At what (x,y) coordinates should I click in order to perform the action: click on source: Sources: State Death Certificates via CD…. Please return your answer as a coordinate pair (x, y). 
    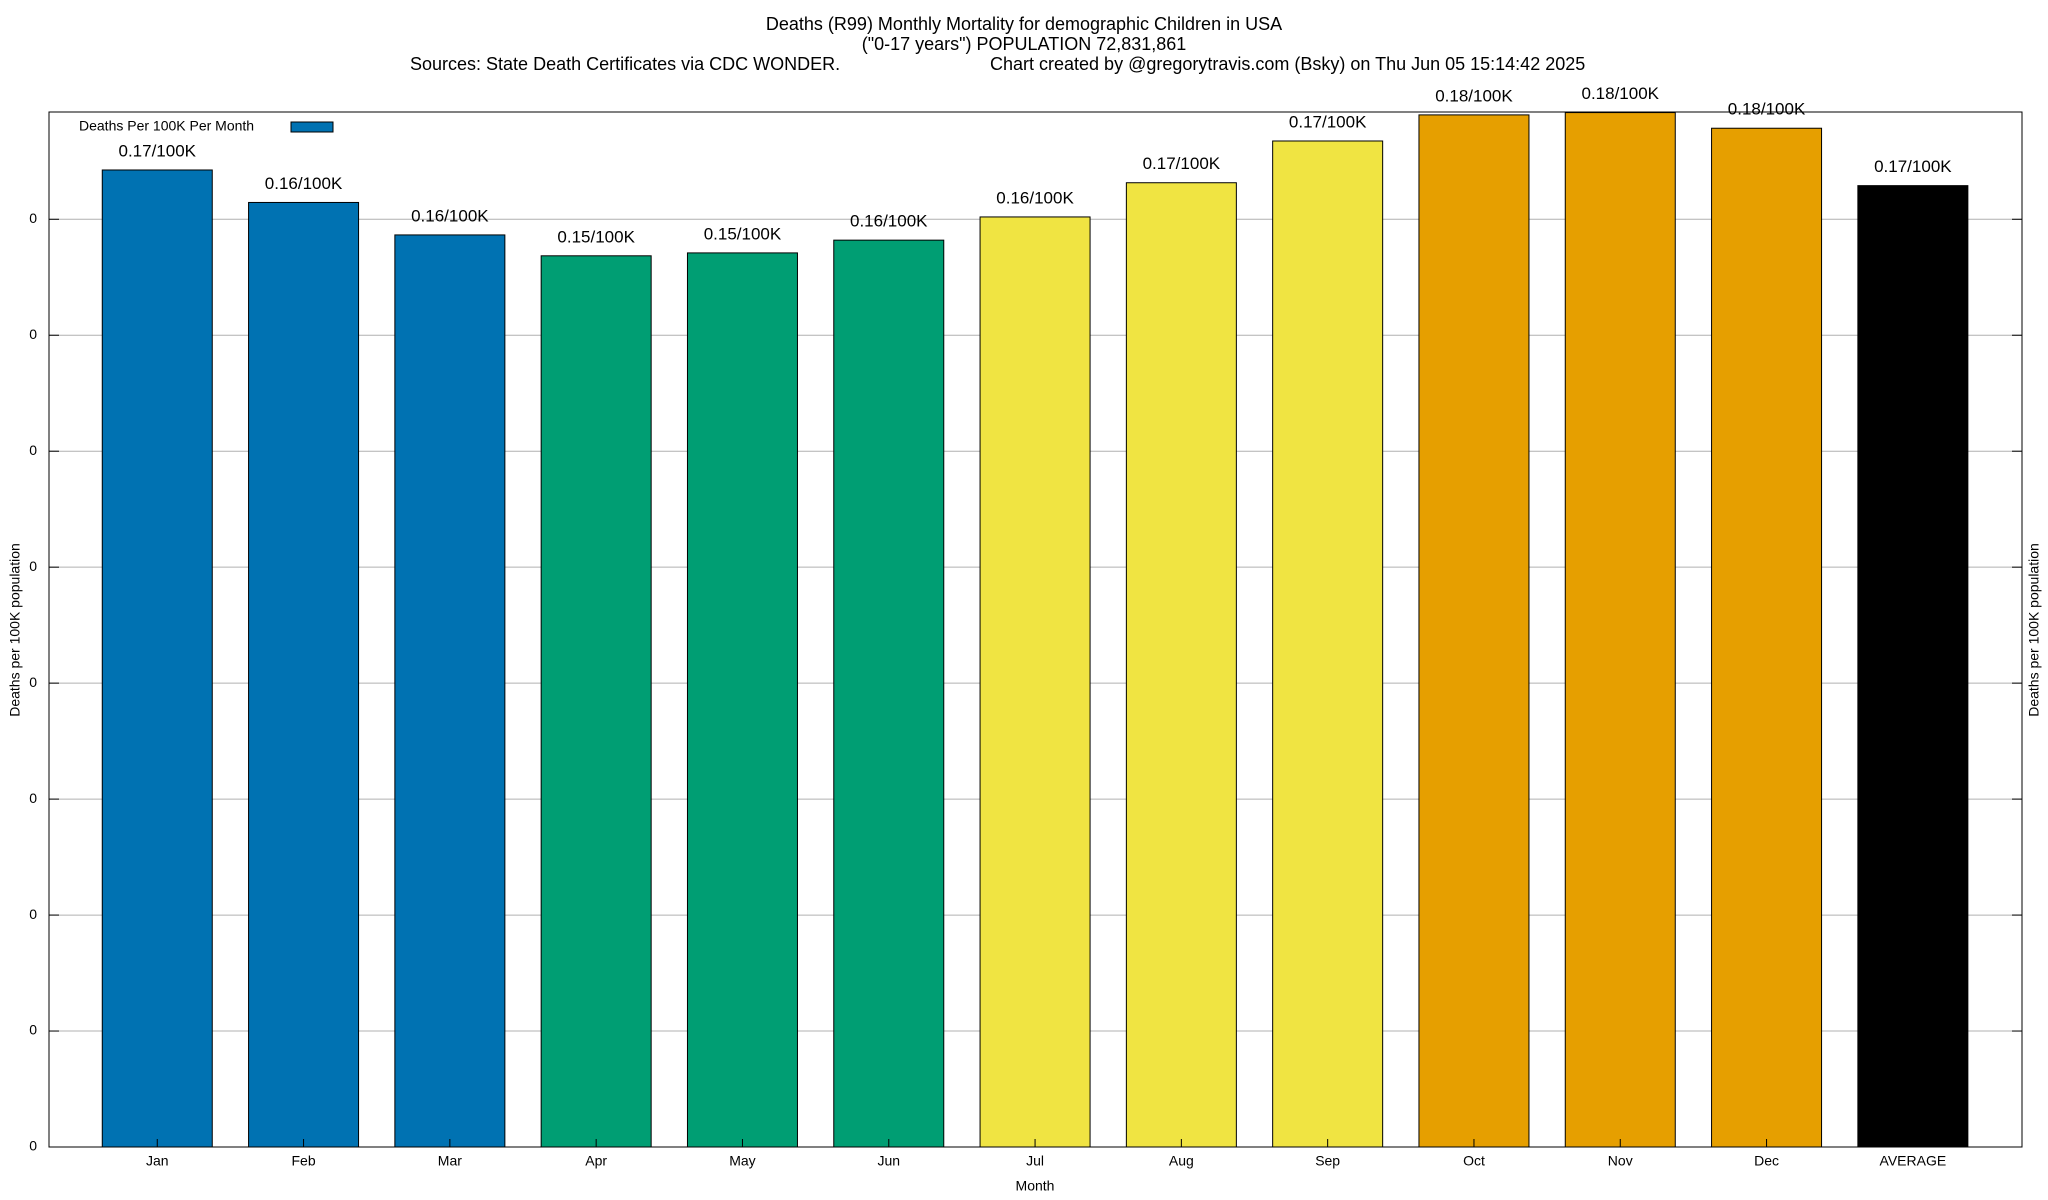
    Looking at the image, I should click on (625, 64).